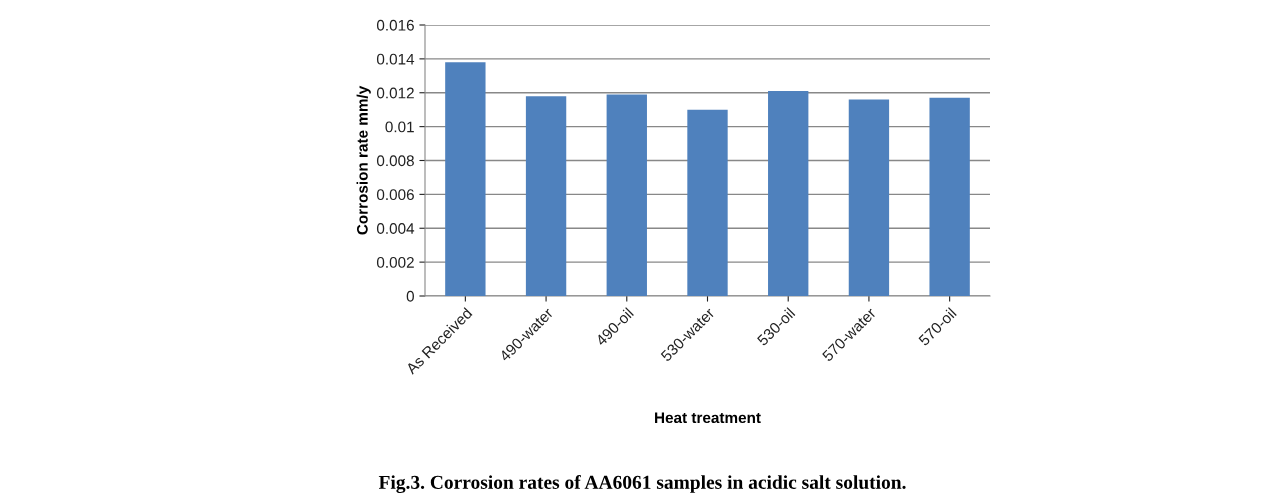 The height and width of the screenshot is (496, 1285). Describe the element at coordinates (399, 127) in the screenshot. I see `y-tick-label: 0.01` at that location.